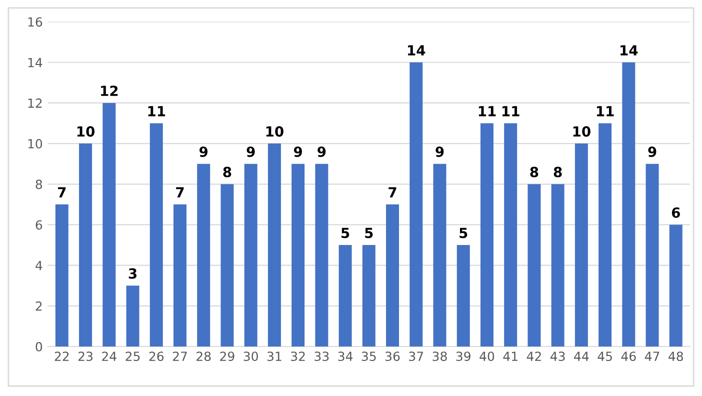 This screenshot has width=702, height=396. I want to click on x-tick-label: 41, so click(510, 356).